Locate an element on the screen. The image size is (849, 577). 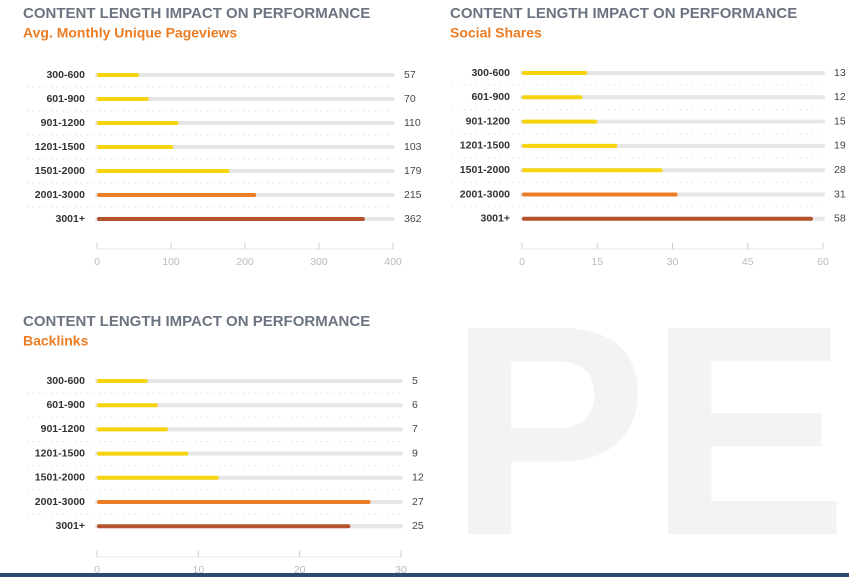
x-tick-label: 20 is located at coordinates (300, 570).